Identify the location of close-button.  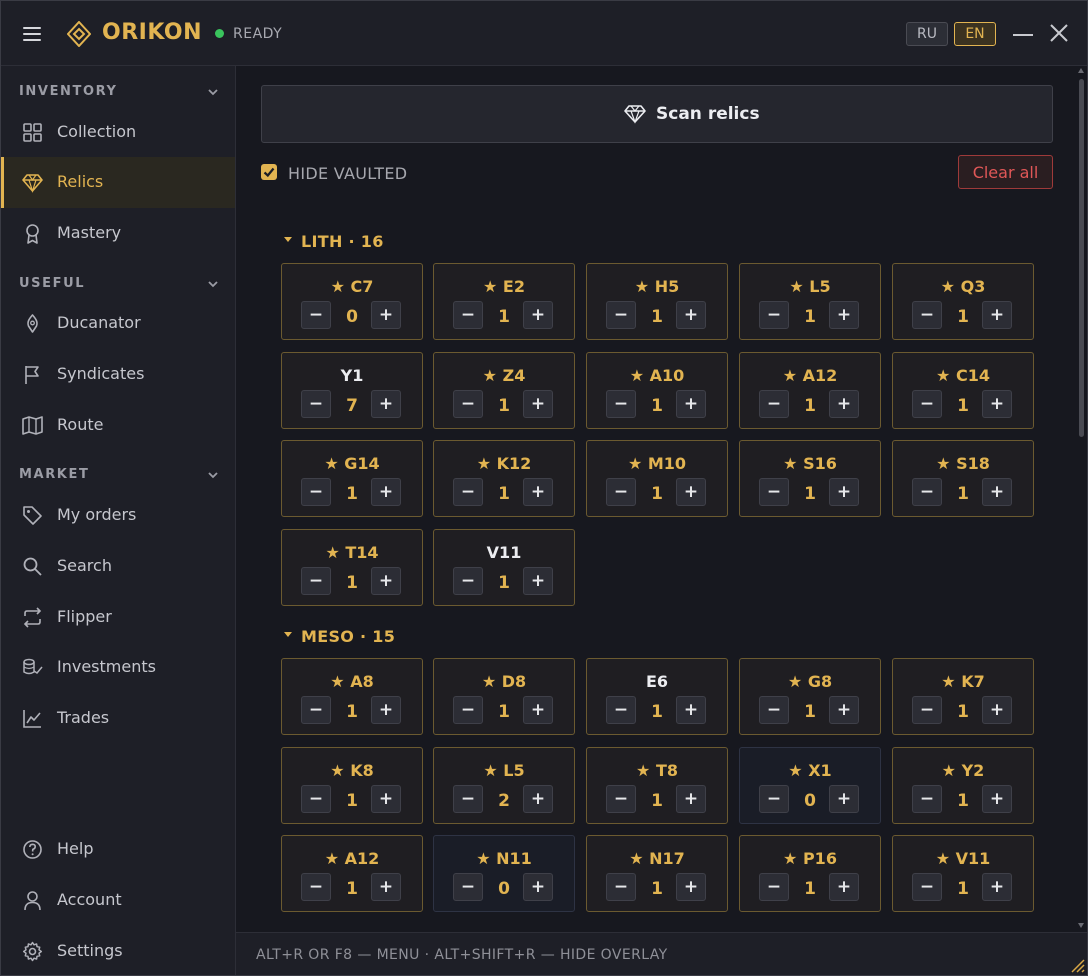
(1059, 33).